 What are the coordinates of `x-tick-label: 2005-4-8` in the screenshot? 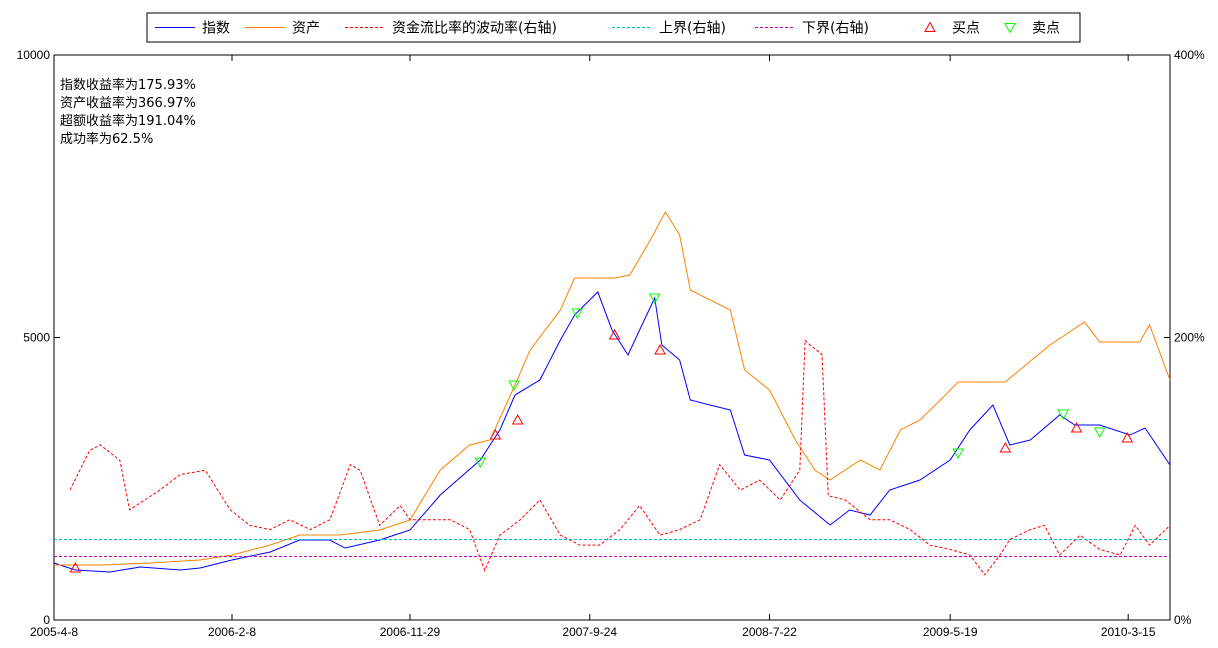 It's located at (54, 632).